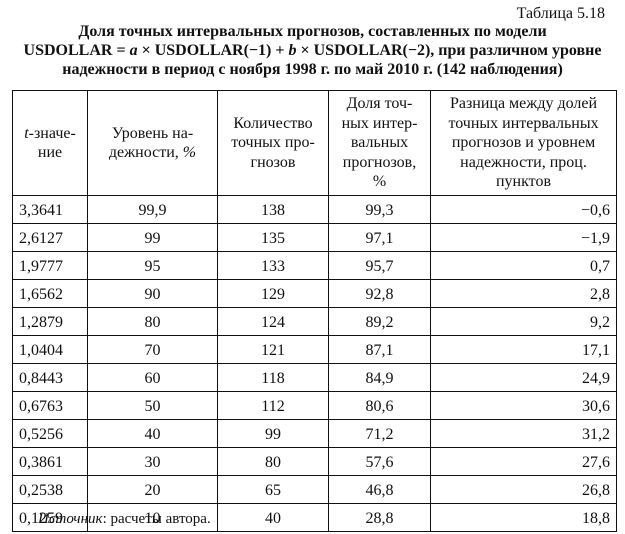 This screenshot has width=625, height=534. I want to click on cell-accurate-share: 71,2, so click(379, 433).